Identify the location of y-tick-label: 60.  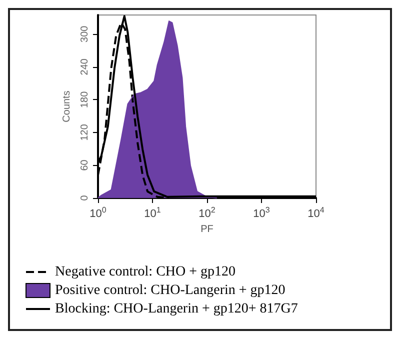
(85, 165).